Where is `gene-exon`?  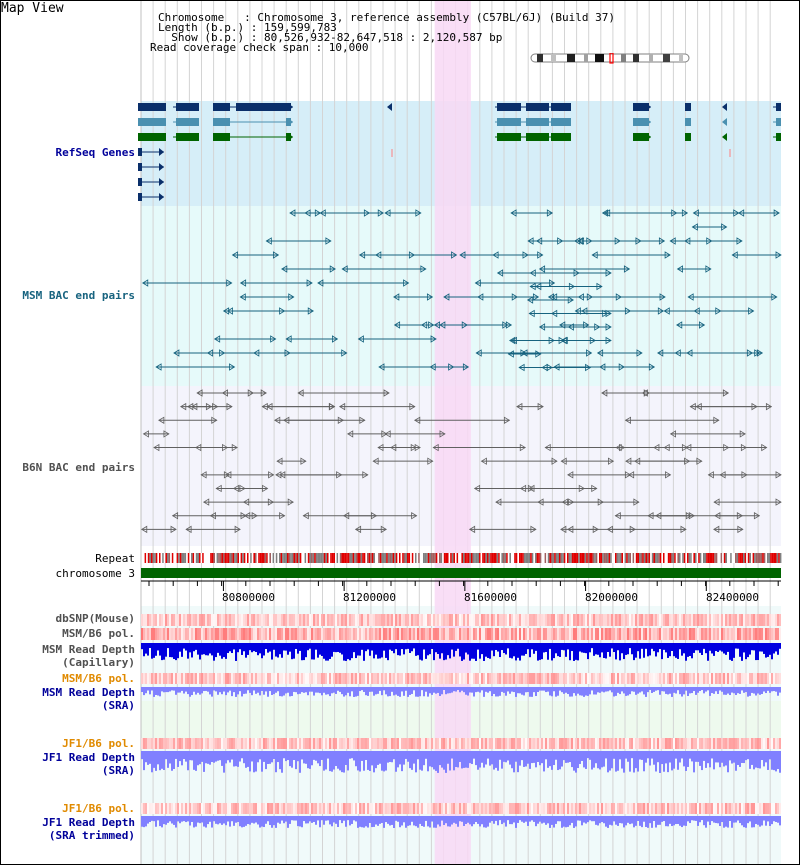 gene-exon is located at coordinates (187, 137).